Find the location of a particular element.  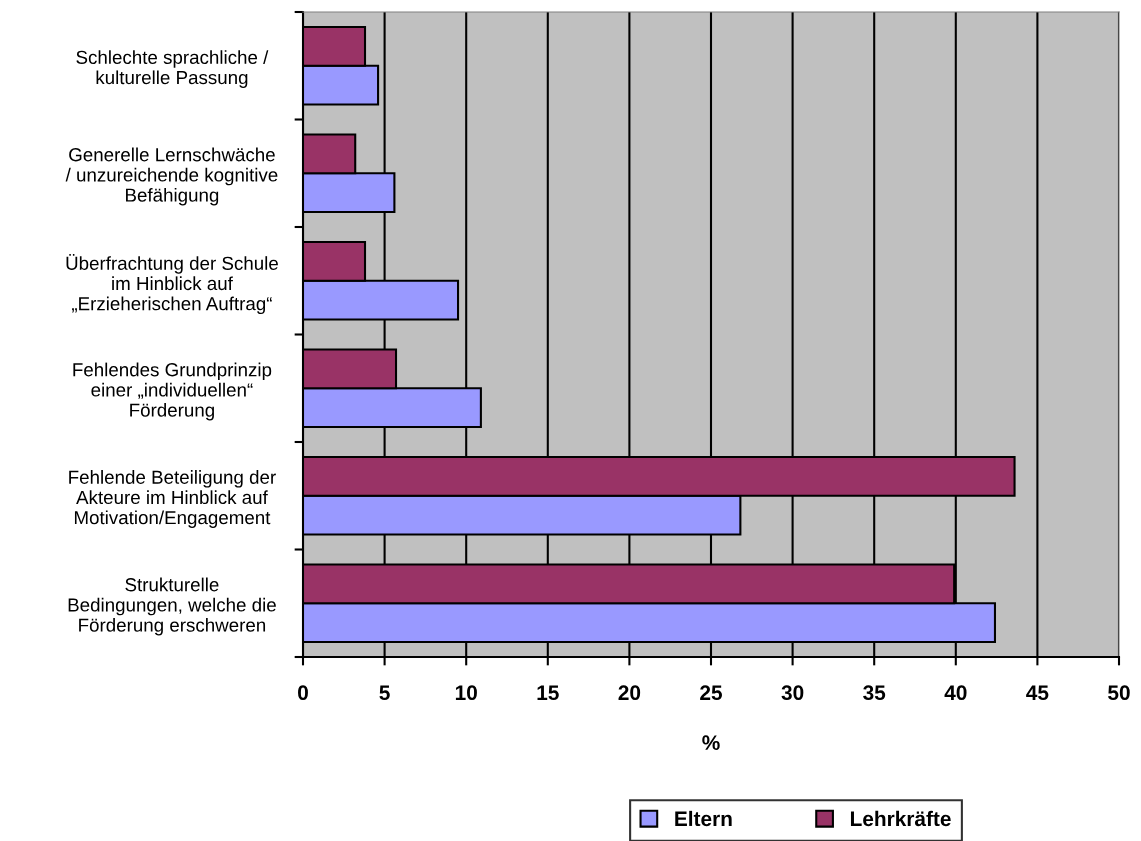

y-tick-label: Fehlendes Grundprinzip einer „individuellen“ Förderung is located at coordinates (172, 391).